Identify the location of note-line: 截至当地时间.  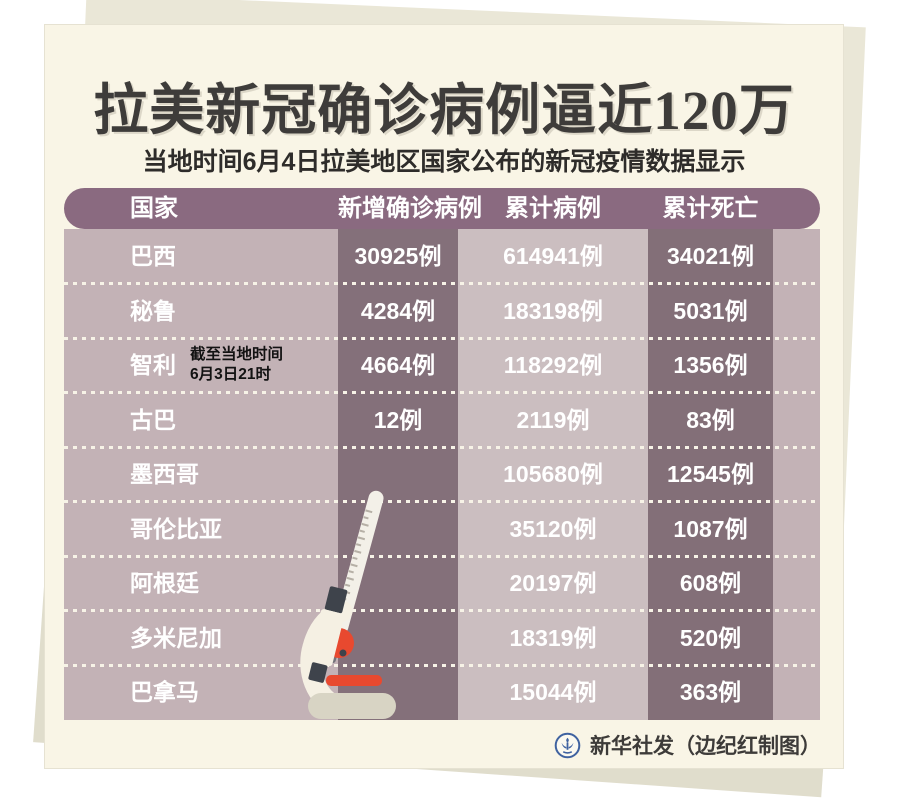
(237, 355).